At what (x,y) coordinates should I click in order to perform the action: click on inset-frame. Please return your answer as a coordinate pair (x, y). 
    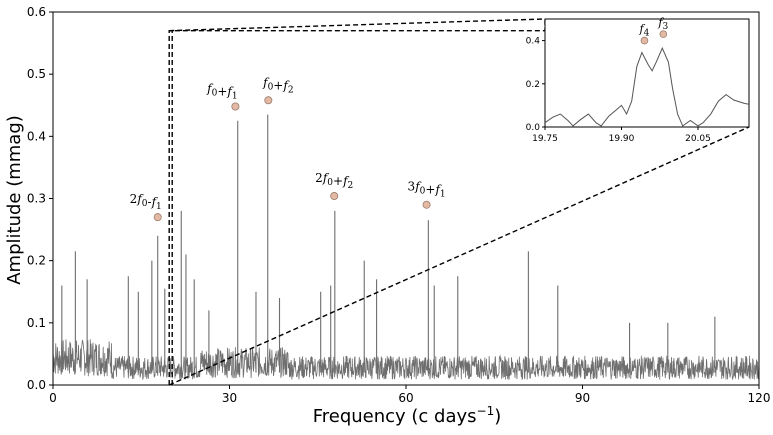
    Looking at the image, I should click on (647, 73).